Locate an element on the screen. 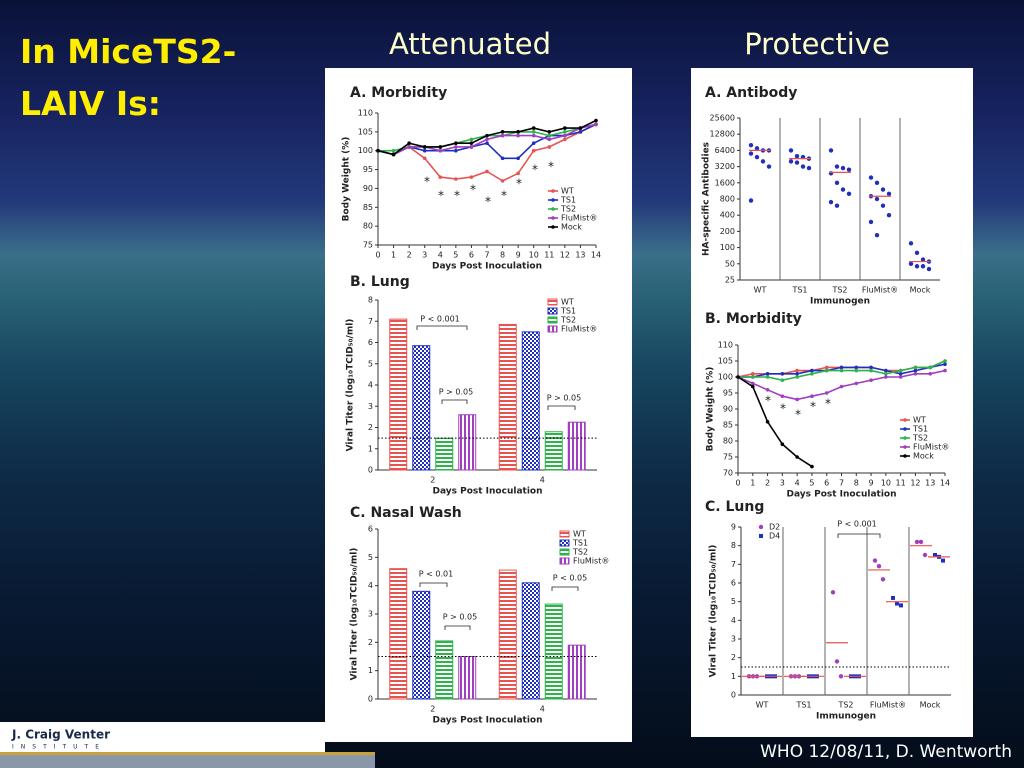 The height and width of the screenshot is (768, 1024). slide-title: In MiceTS2-LAIV Is: is located at coordinates (128, 77).